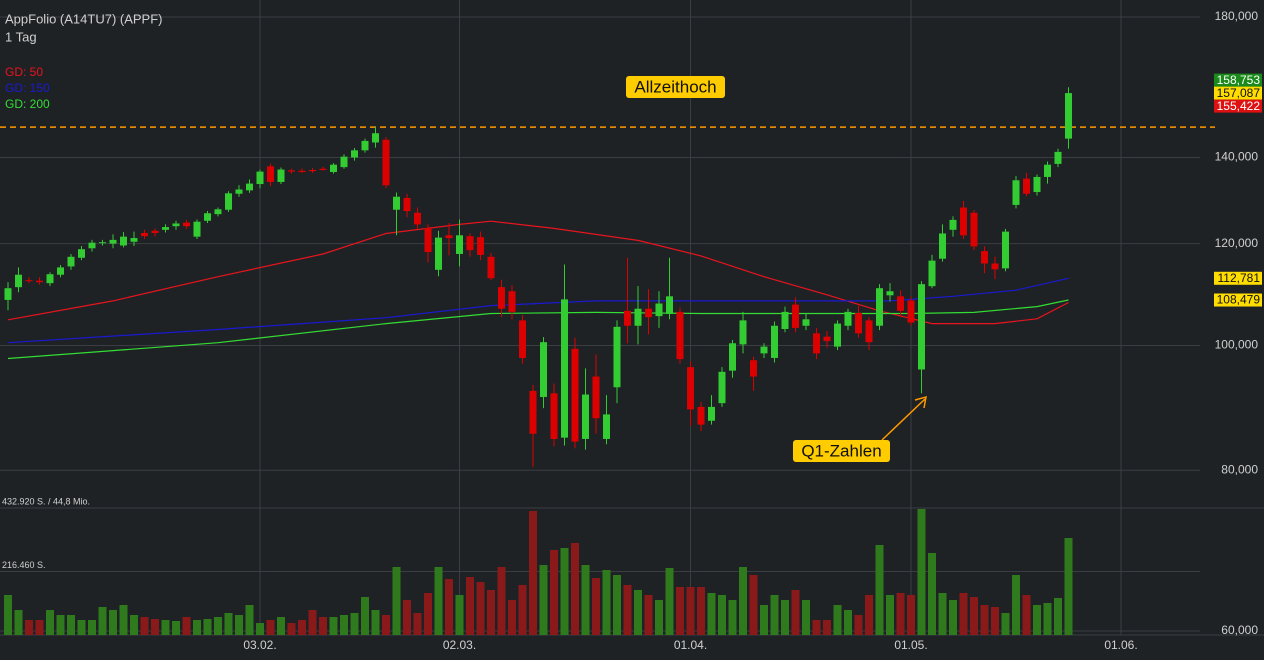 This screenshot has height=660, width=1264. What do you see at coordinates (24, 72) in the screenshot?
I see `legend-entry: GD: 50` at bounding box center [24, 72].